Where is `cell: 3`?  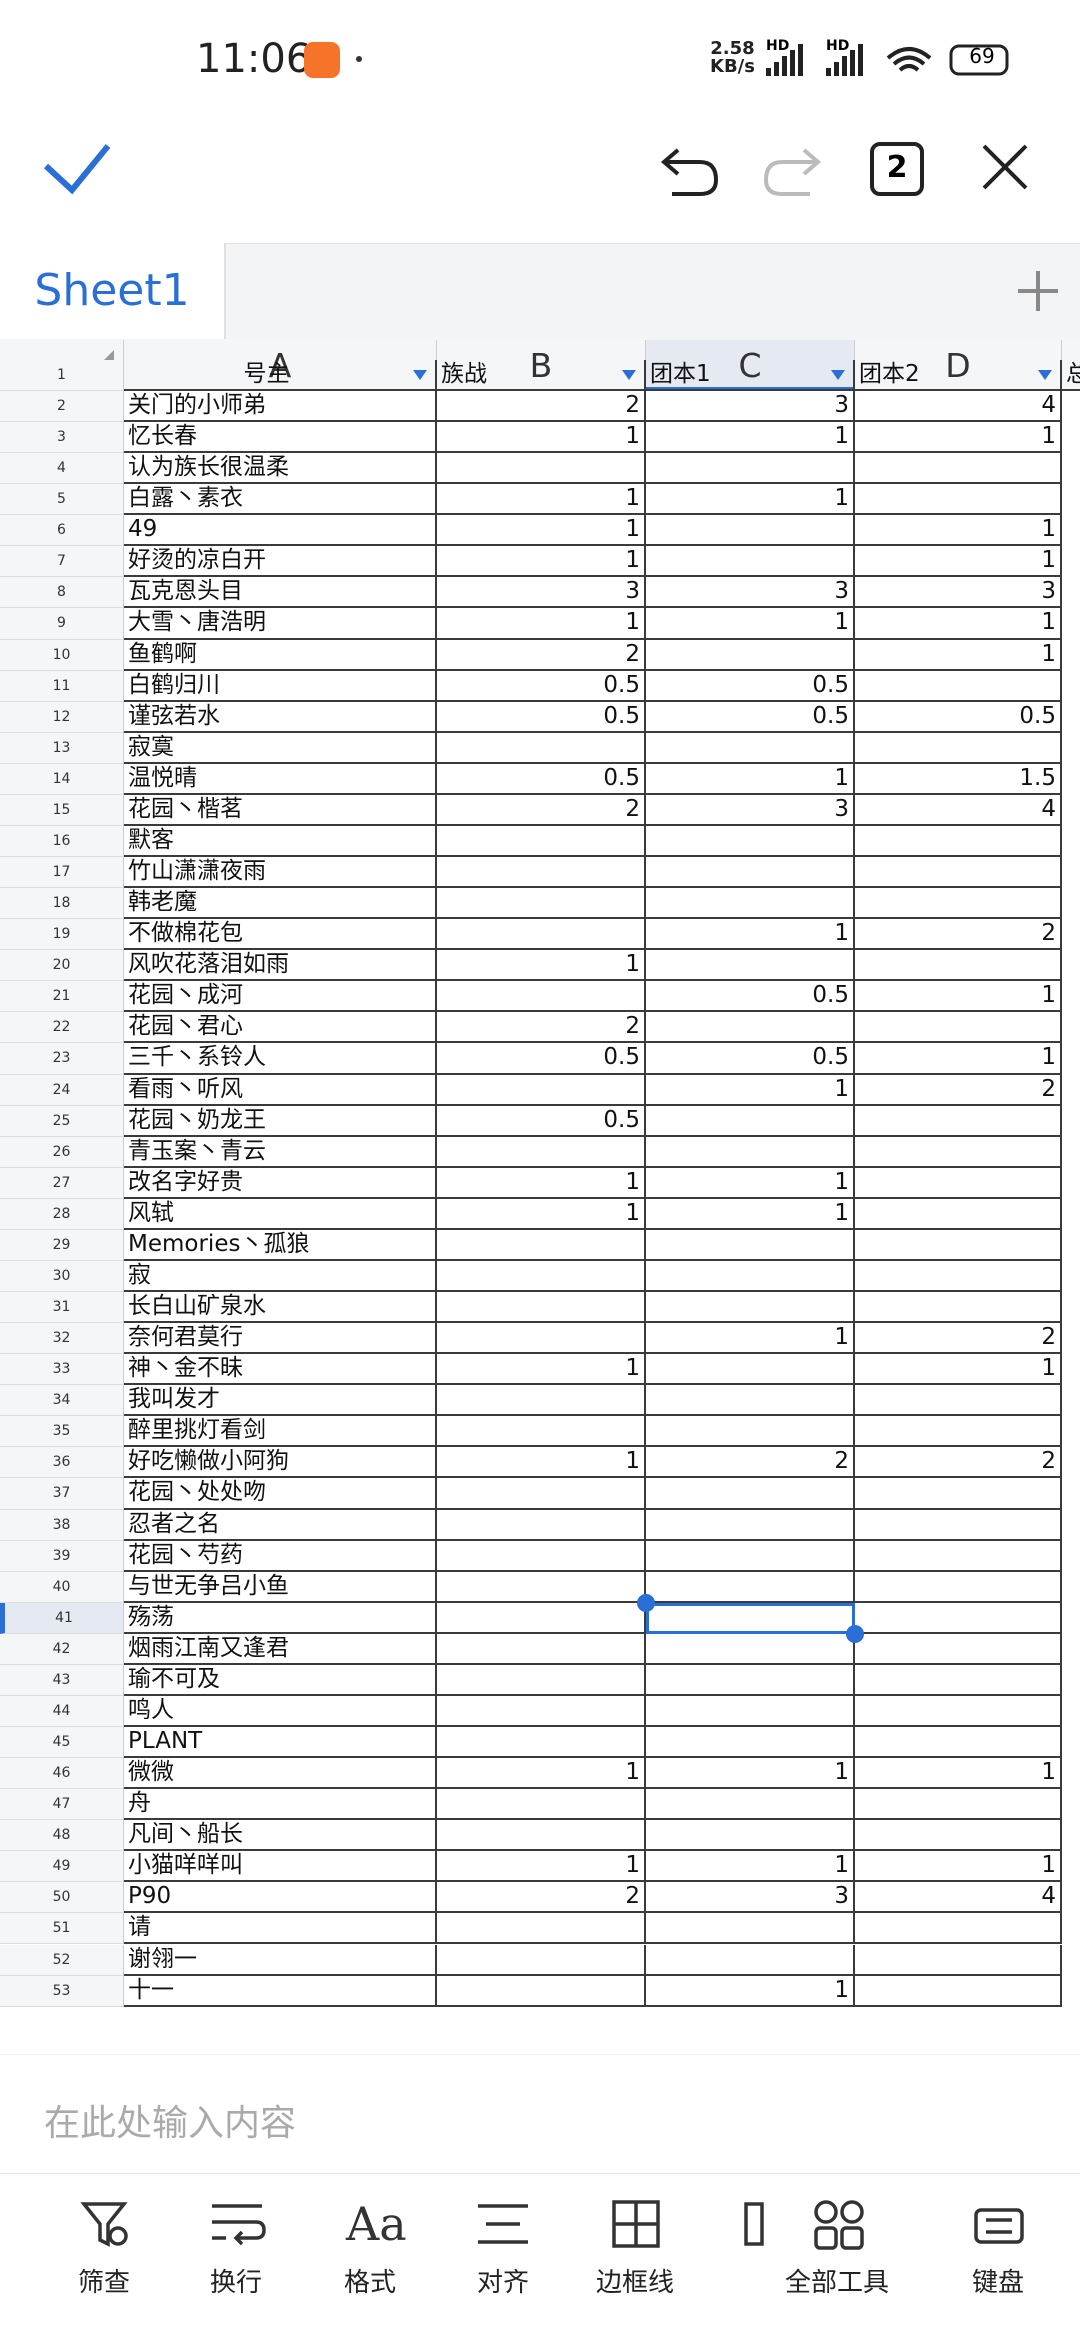 cell: 3 is located at coordinates (750, 810).